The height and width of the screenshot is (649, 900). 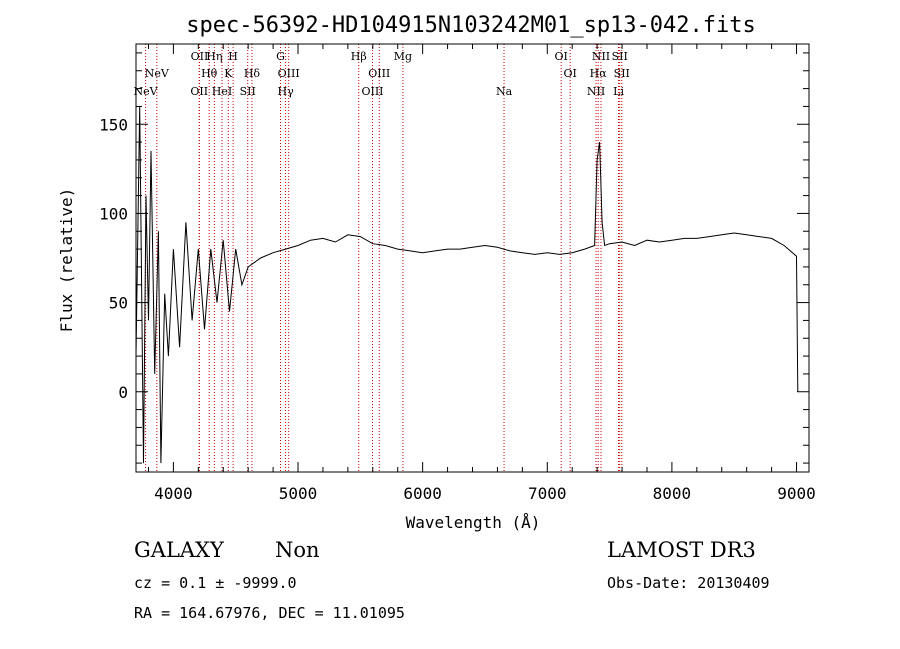 What do you see at coordinates (569, 73) in the screenshot?
I see `line-label-20: OI` at bounding box center [569, 73].